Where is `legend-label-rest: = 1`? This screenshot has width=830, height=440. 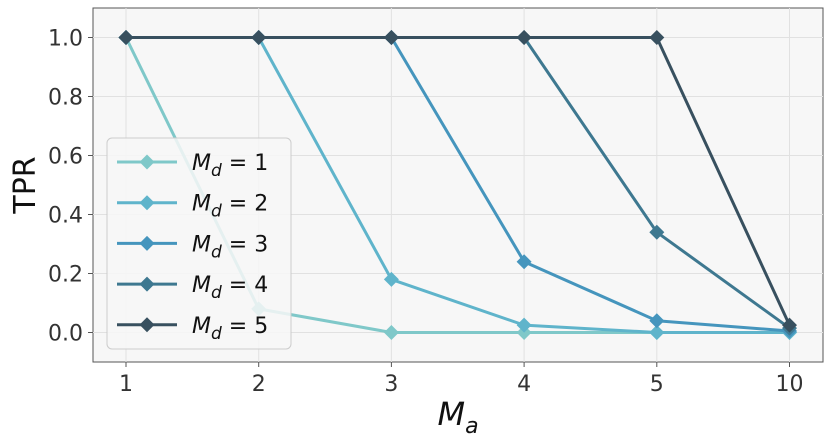
legend-label-rest: = 1 is located at coordinates (245, 163).